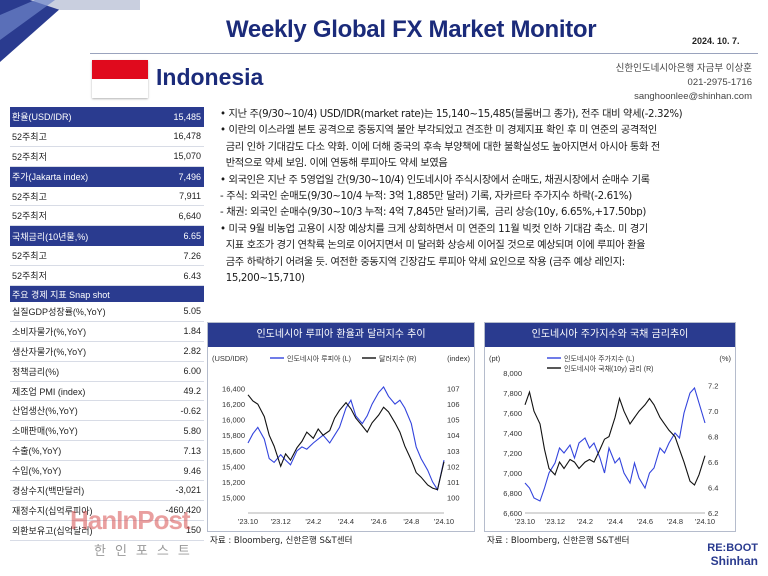 The image size is (768, 576). I want to click on y-tick-label: 8,000, so click(512, 373).